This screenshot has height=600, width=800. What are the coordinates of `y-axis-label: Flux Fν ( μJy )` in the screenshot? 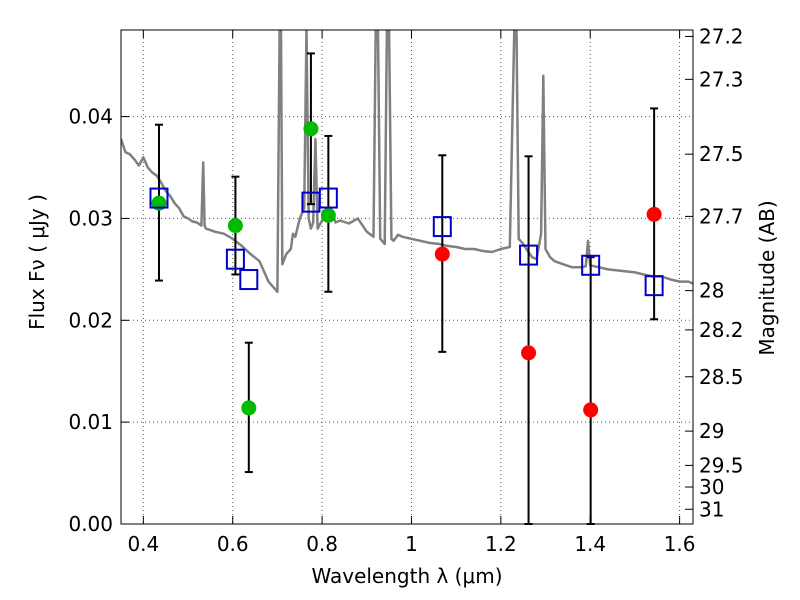 It's located at (37, 262).